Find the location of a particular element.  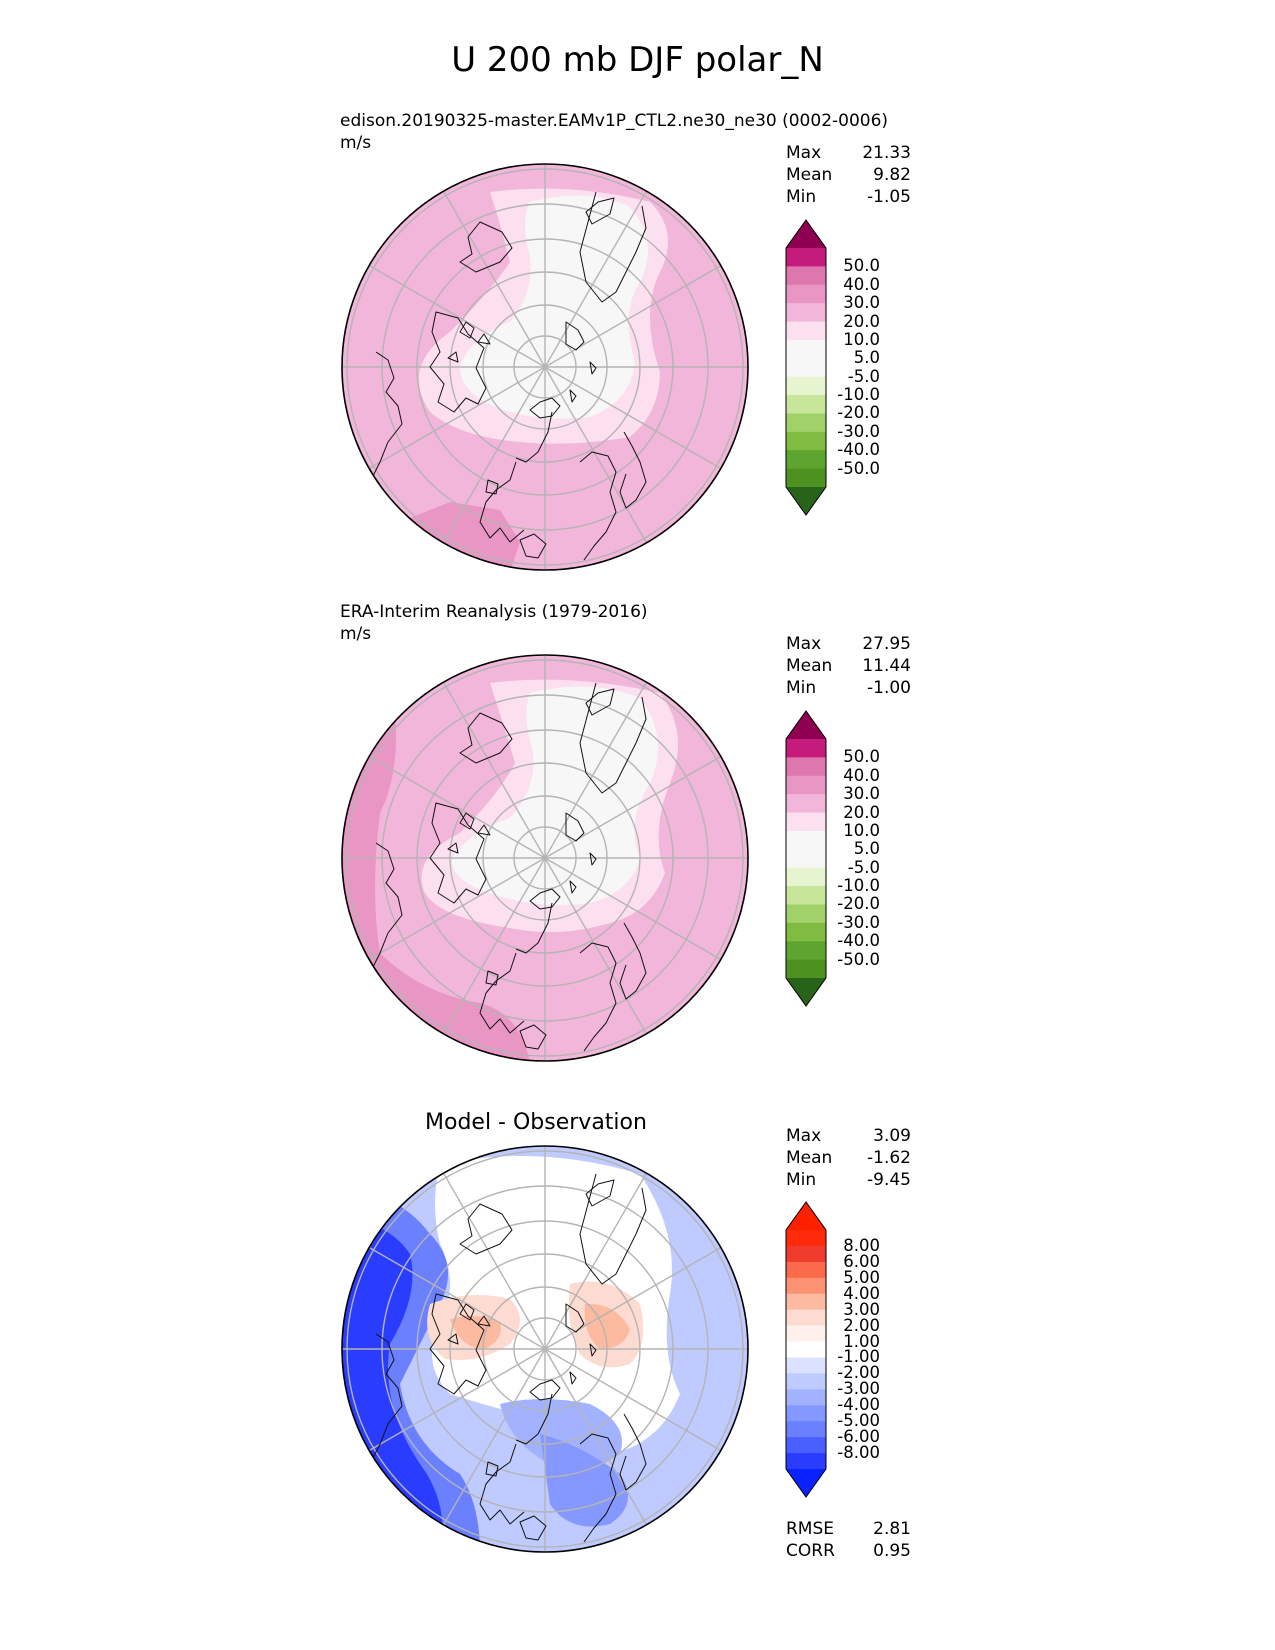

colorbar-tick-label: 1.00 is located at coordinates (861, 1341).